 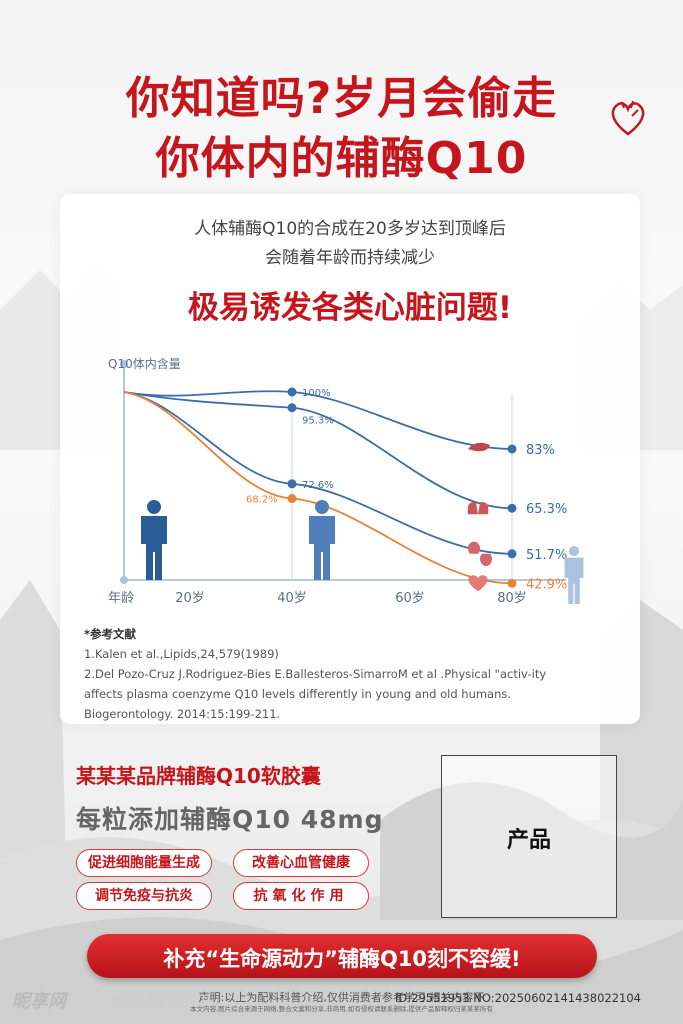 I want to click on intro-line-2: 会随着年龄而持续减少, so click(x=350, y=258).